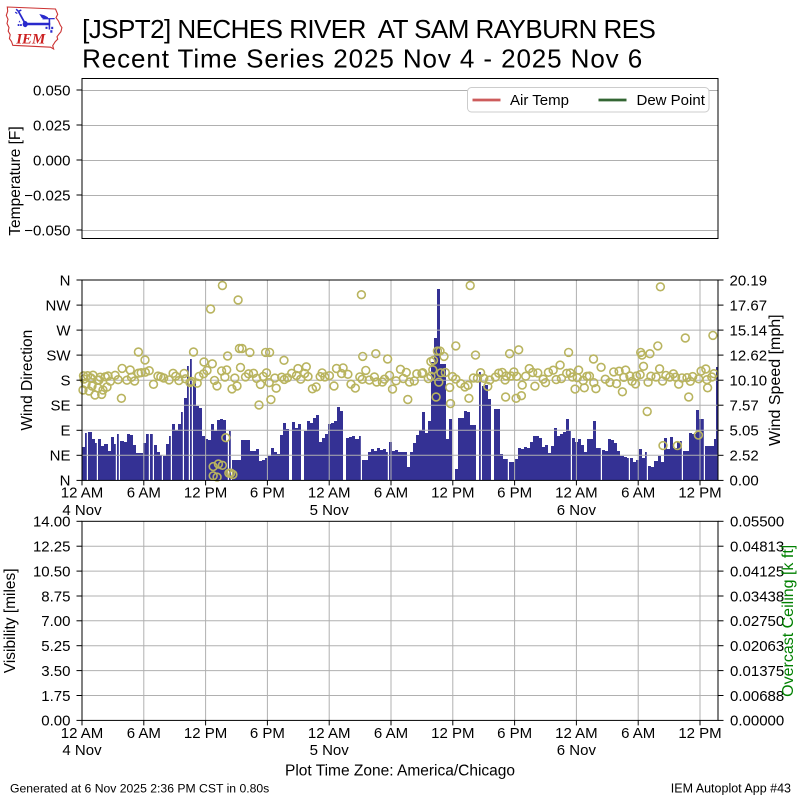 This screenshot has height=800, width=800. I want to click on svg-text: −0.050, so click(47, 230).